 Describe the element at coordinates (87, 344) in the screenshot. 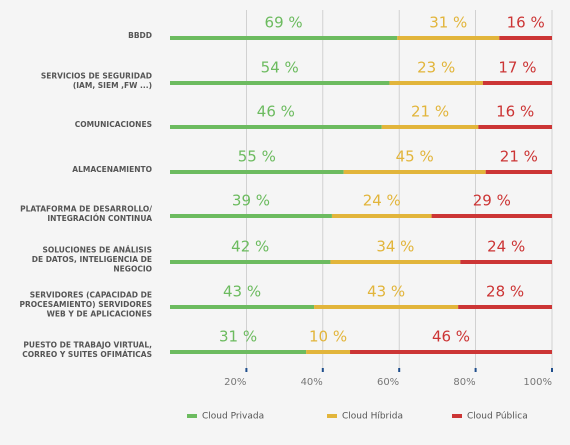

I see `category-label: PUESTO DE TRABAJO VIRTUAL,` at that location.